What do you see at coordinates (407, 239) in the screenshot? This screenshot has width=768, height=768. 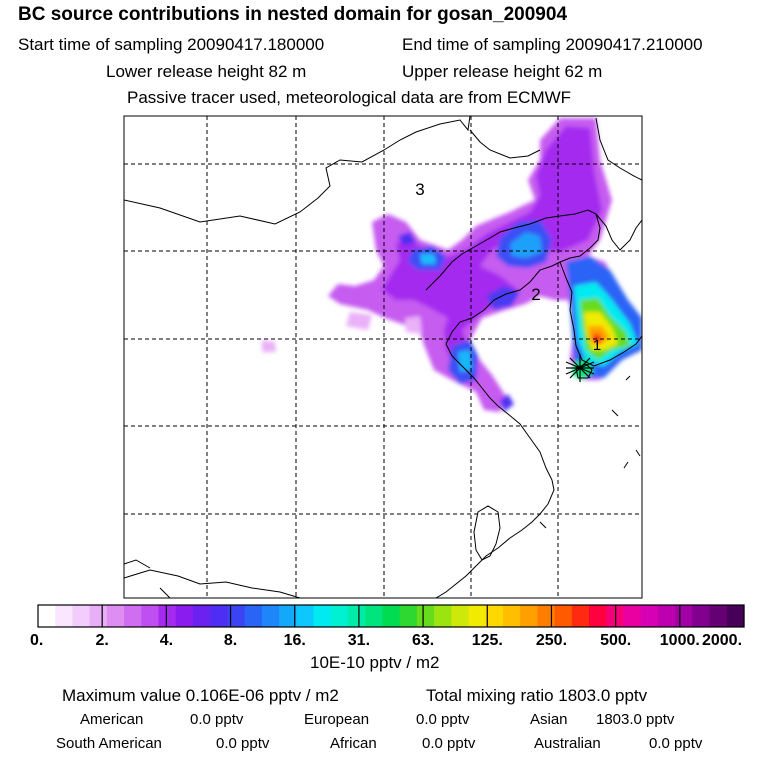 I see `core-c` at bounding box center [407, 239].